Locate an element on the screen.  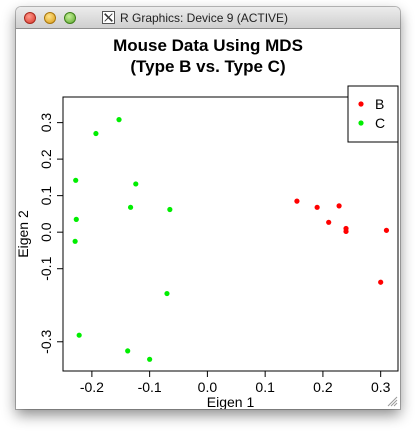
legend-marker-c is located at coordinates (361, 123).